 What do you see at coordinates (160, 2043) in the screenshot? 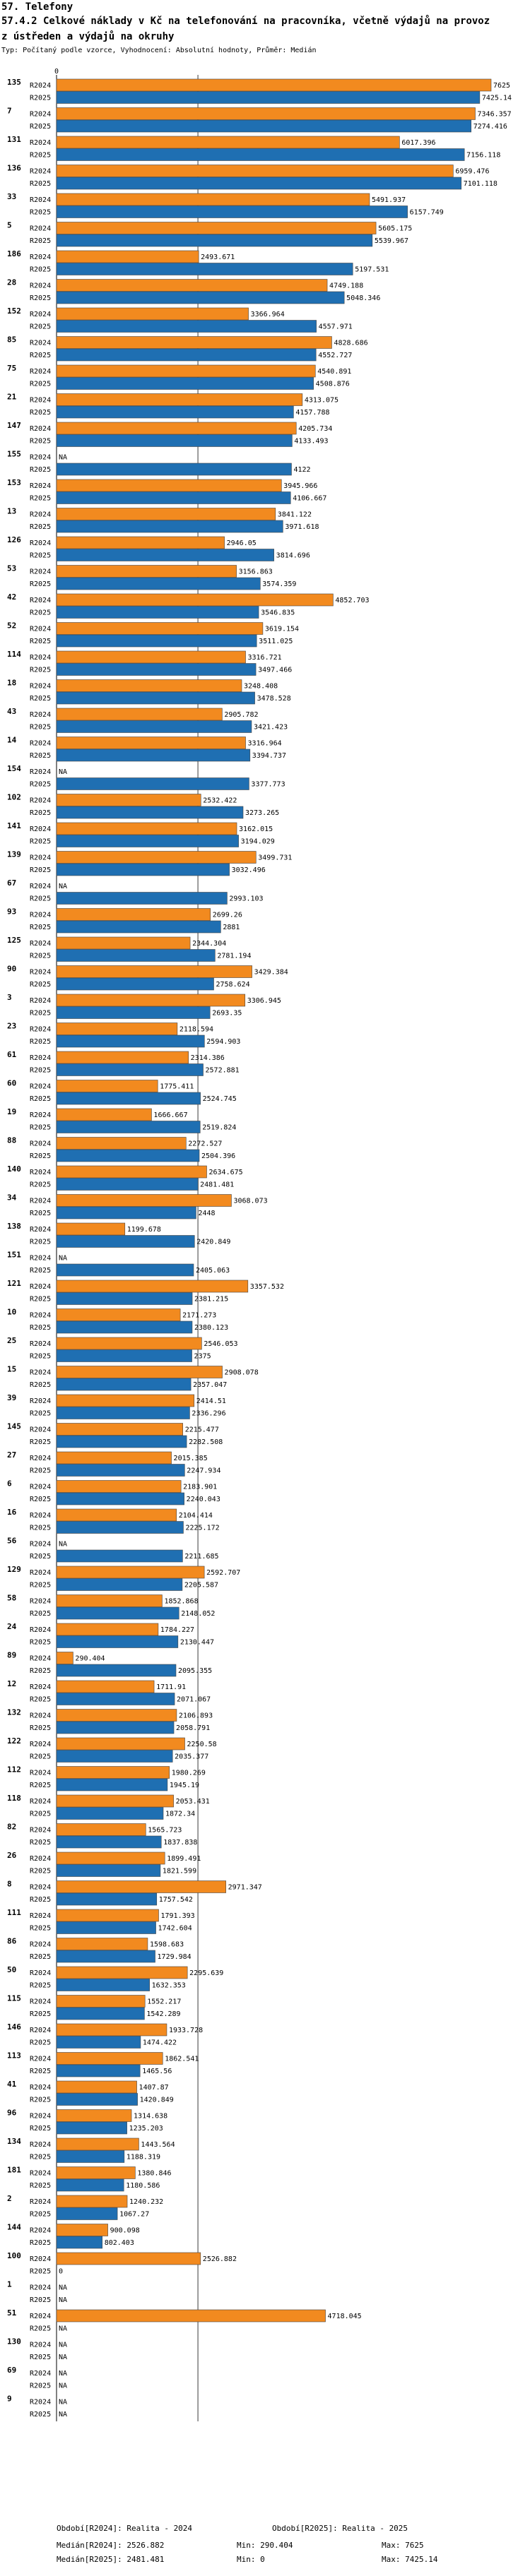
I see `data-label: 1474.422` at bounding box center [160, 2043].